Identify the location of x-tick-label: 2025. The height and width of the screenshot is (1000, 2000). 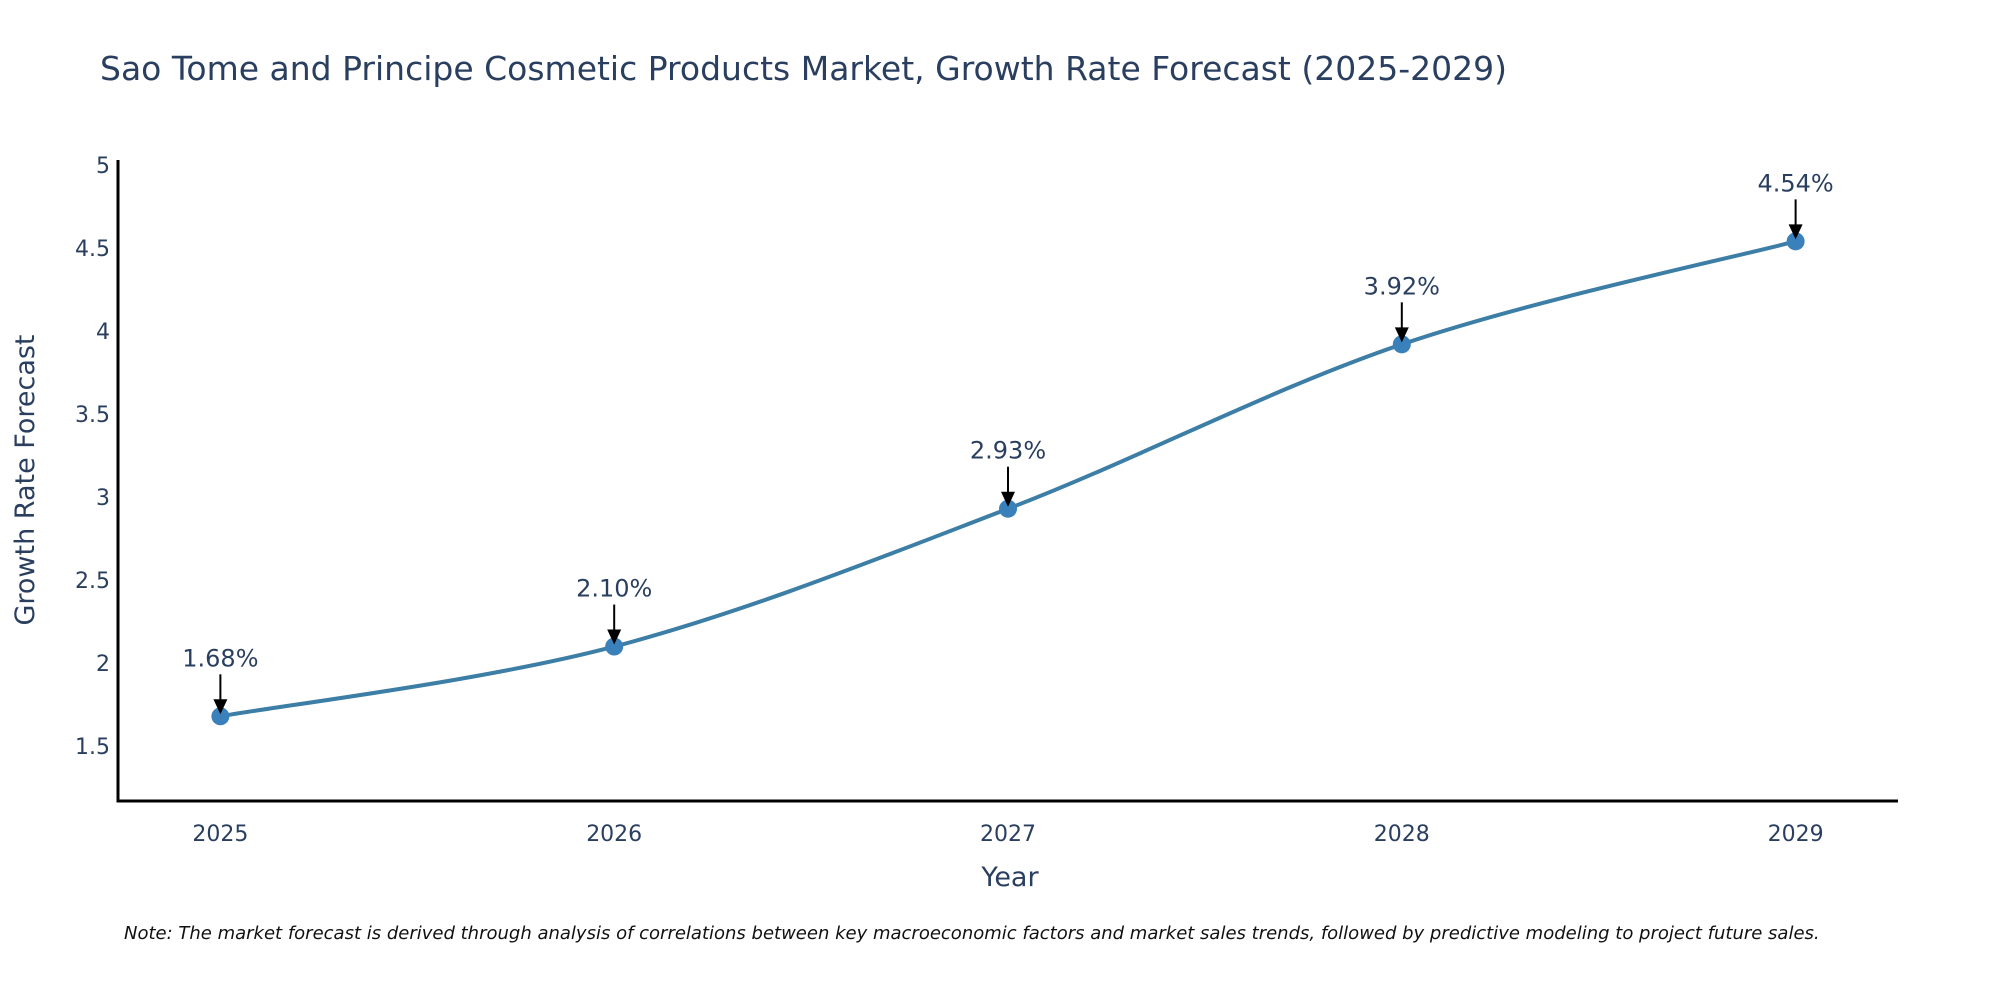
(220, 834).